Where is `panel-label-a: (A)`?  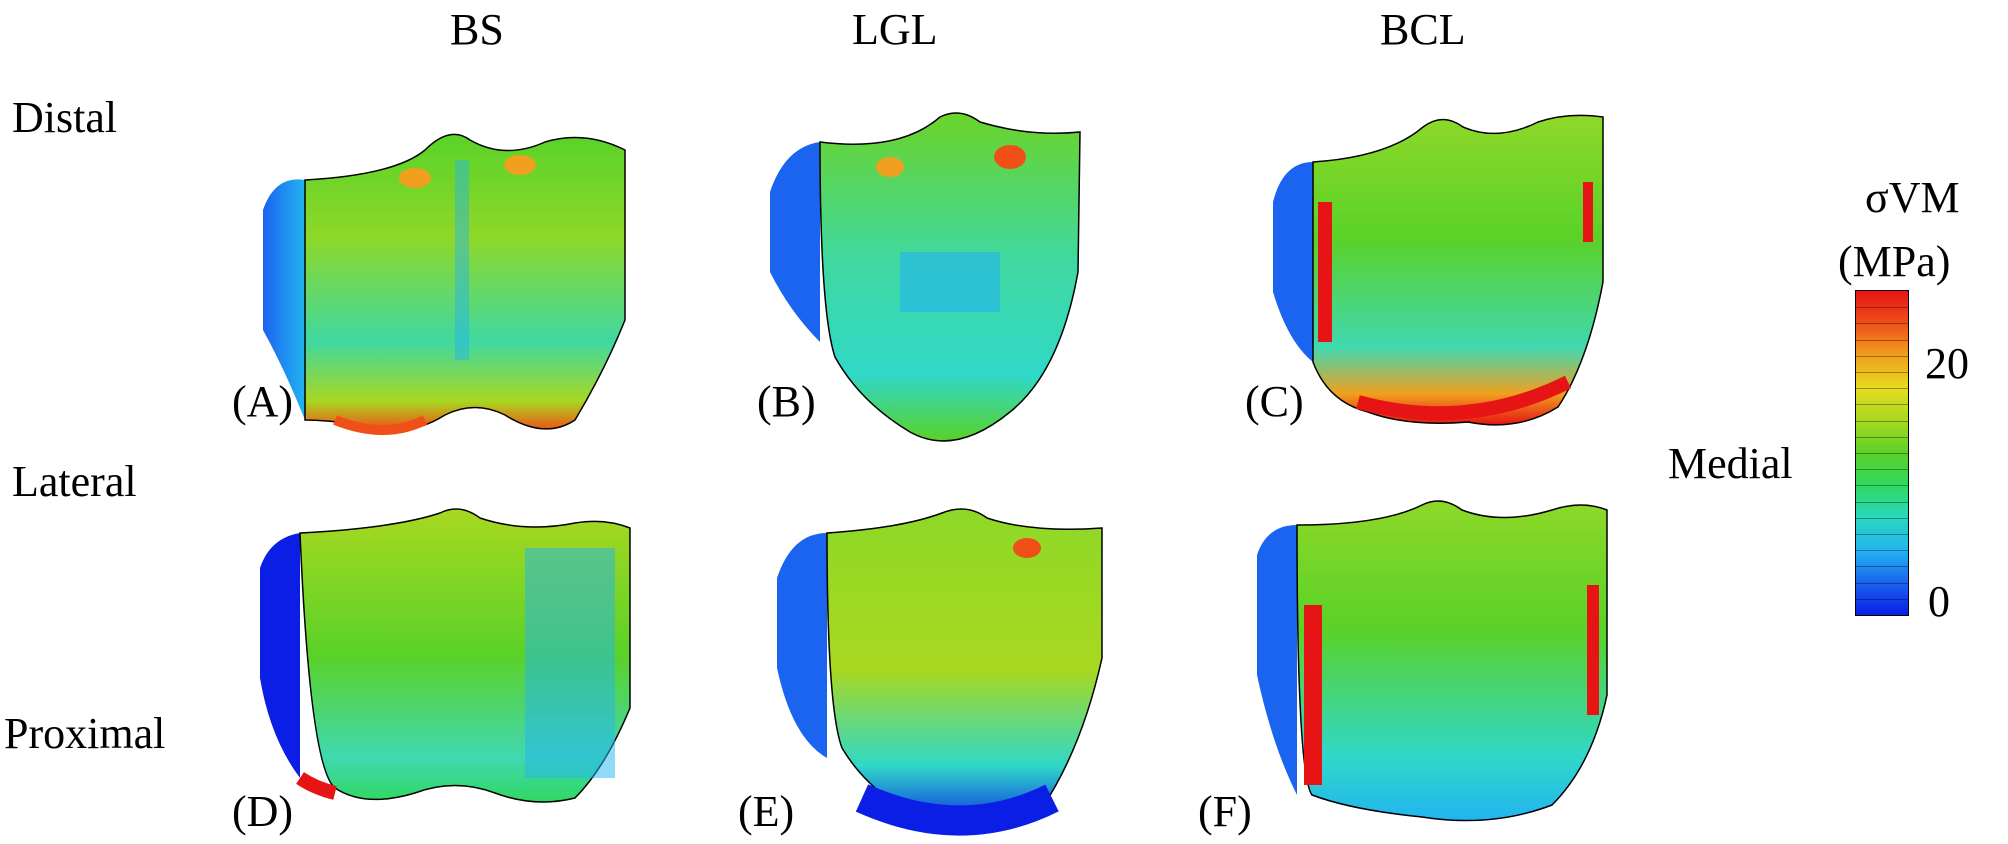
panel-label-a: (A) is located at coordinates (263, 401).